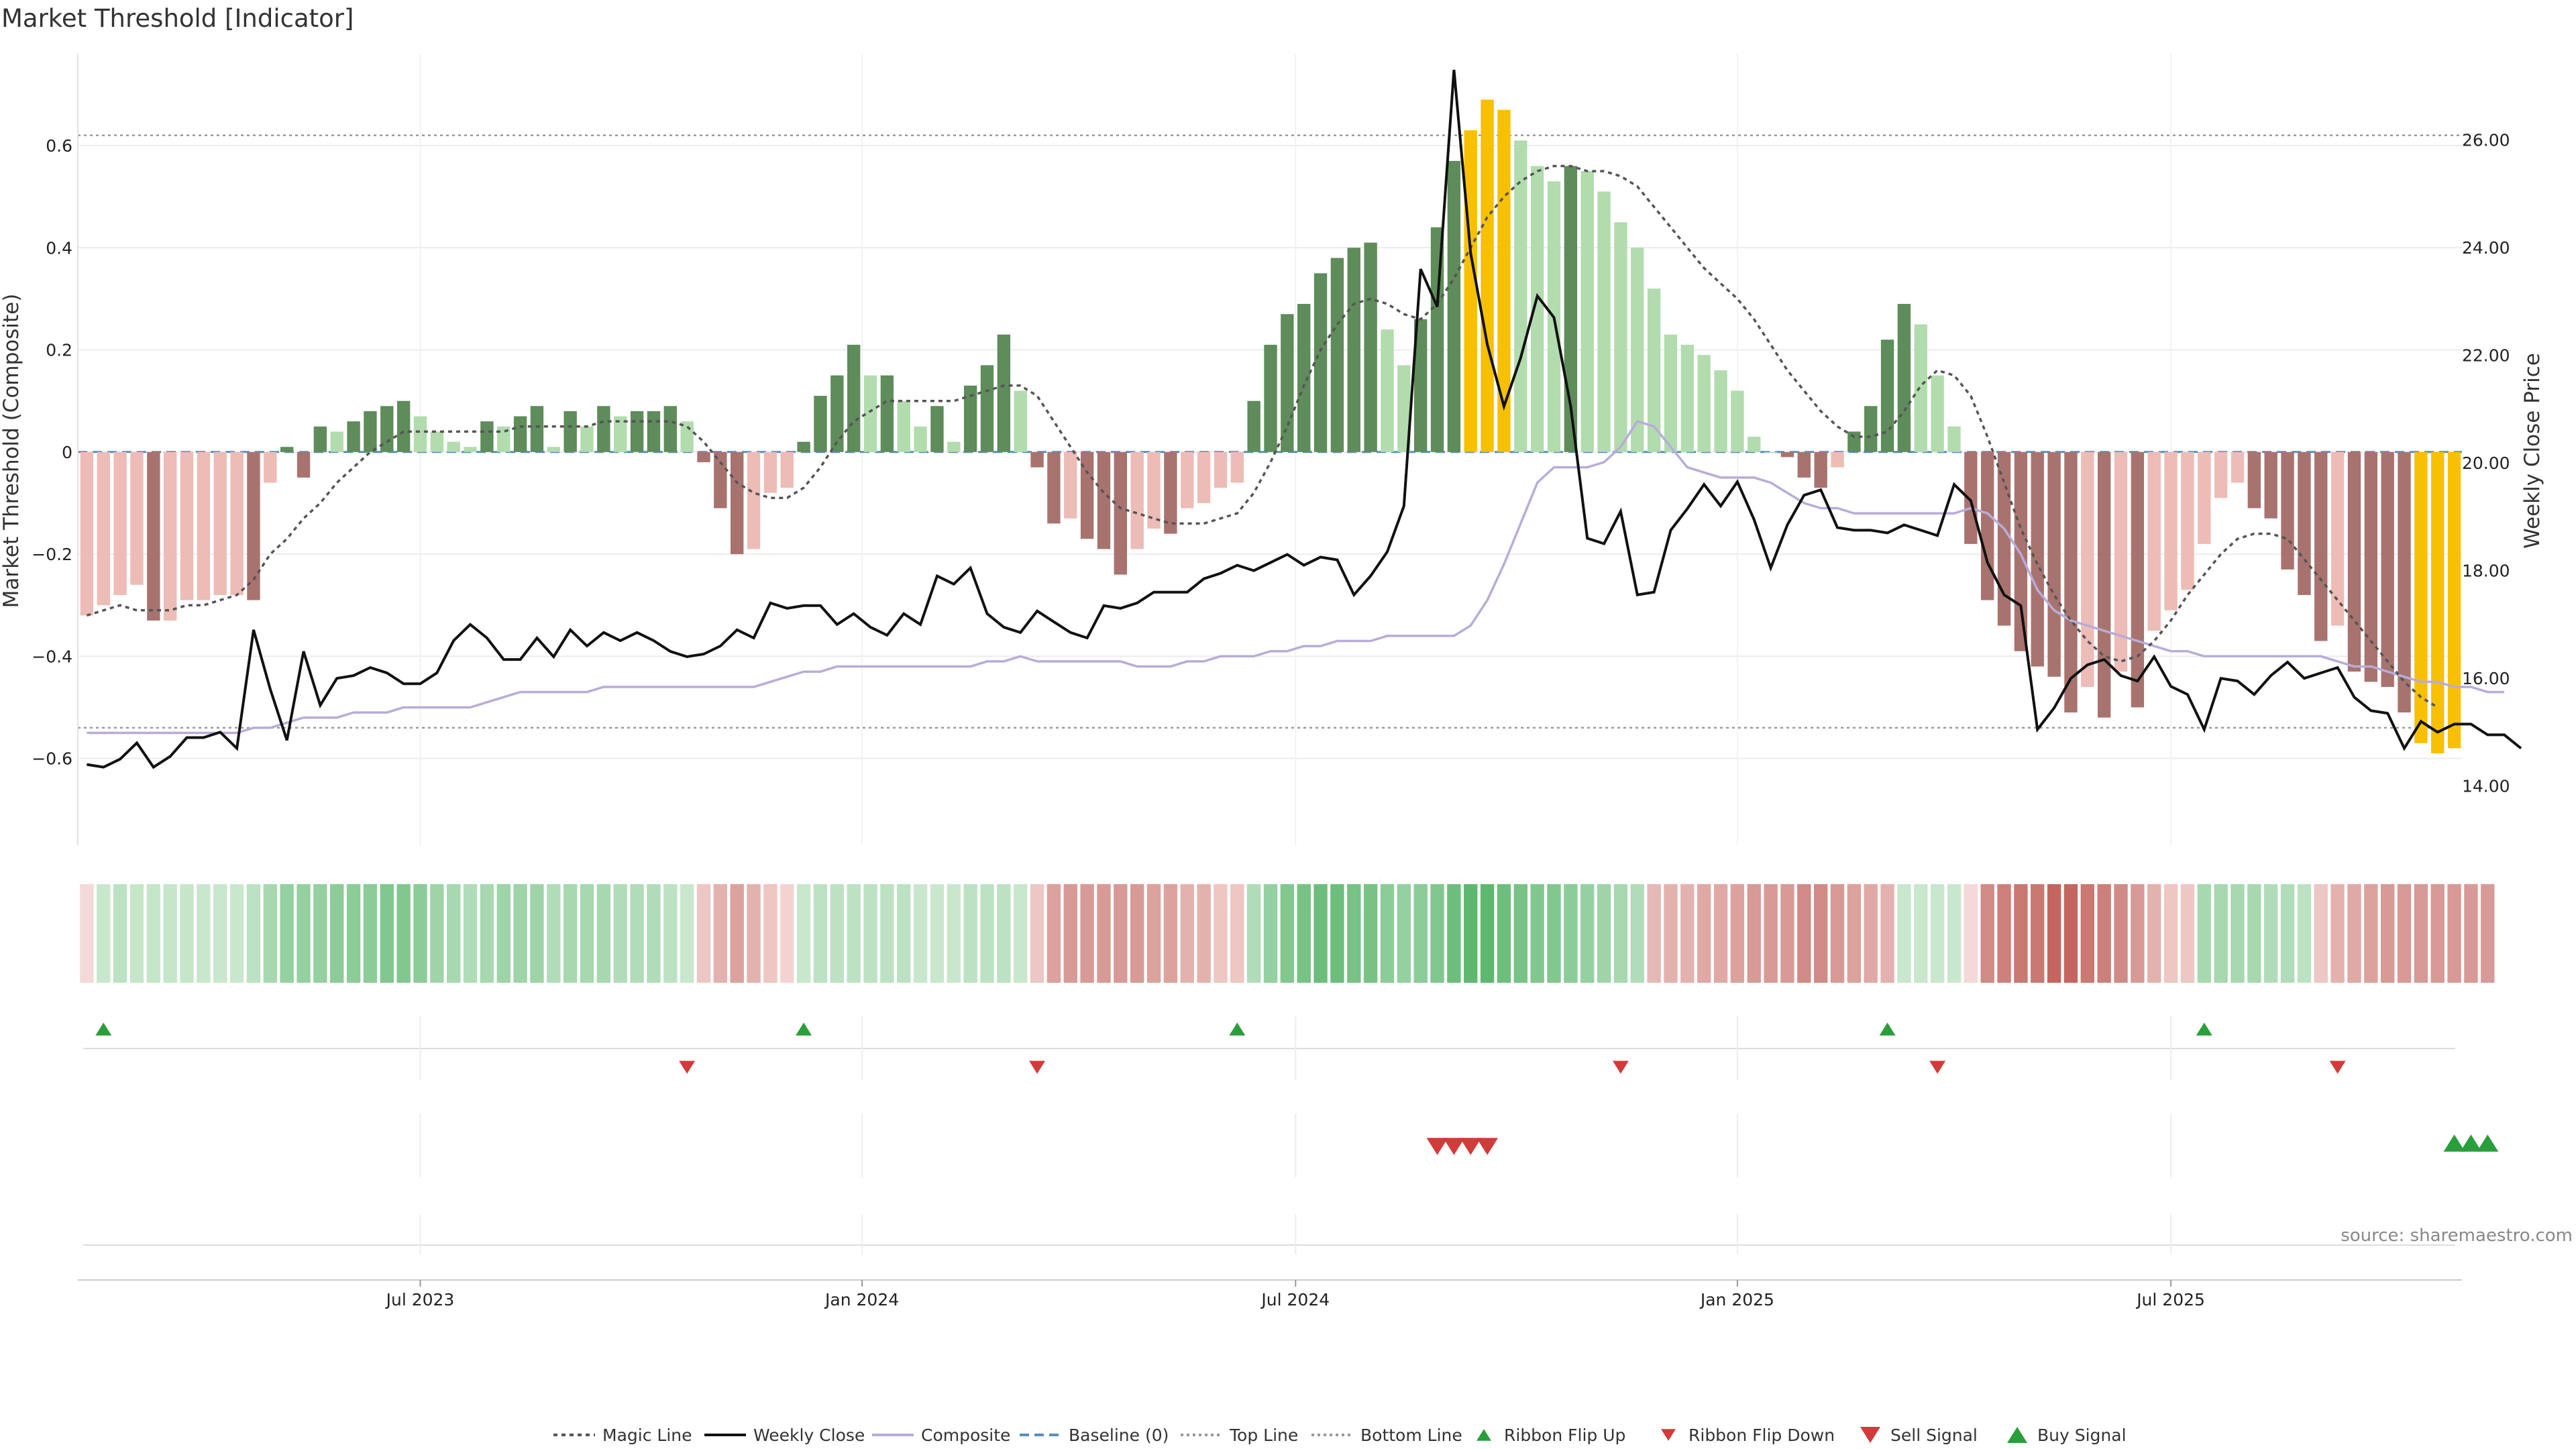  What do you see at coordinates (52, 554) in the screenshot?
I see `y-tick-label: −0.2` at bounding box center [52, 554].